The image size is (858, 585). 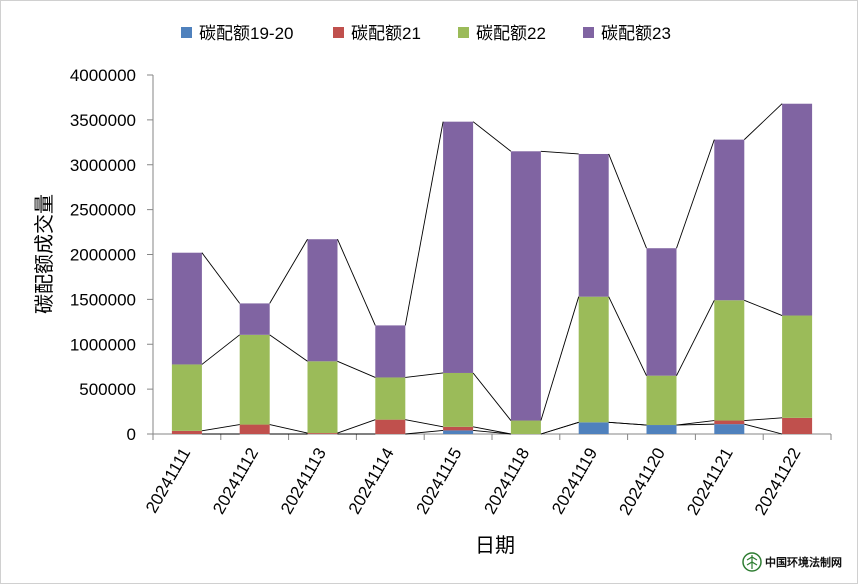 I want to click on y-axis-title: 碳配额成交量, so click(x=44, y=254).